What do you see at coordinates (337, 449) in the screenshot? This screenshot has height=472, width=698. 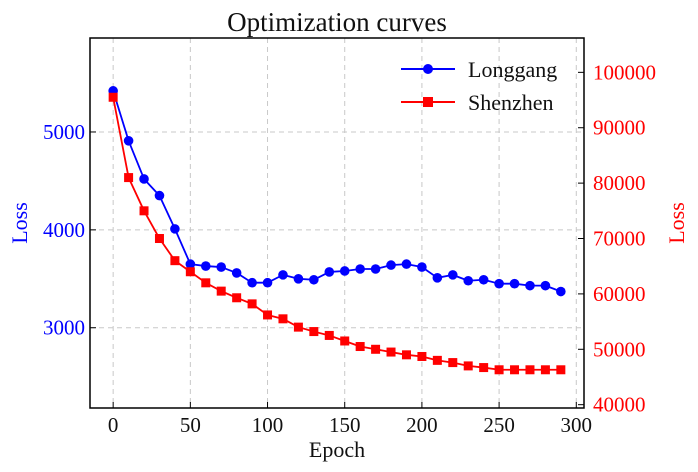 I see `x-axis-label: Epoch` at bounding box center [337, 449].